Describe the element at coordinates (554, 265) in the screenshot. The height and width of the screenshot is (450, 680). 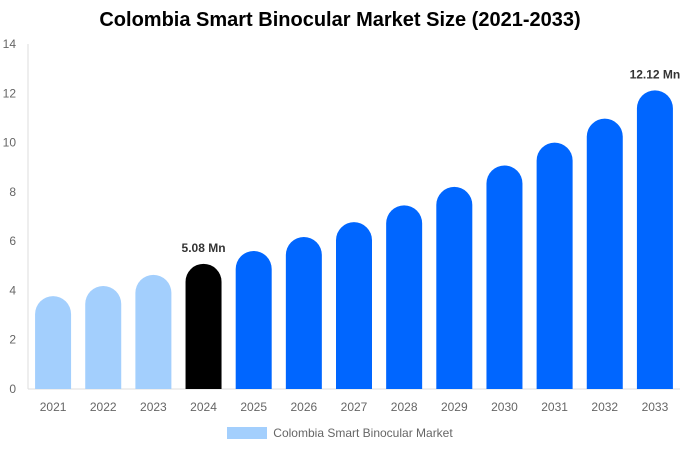
I see `bar-2031` at that location.